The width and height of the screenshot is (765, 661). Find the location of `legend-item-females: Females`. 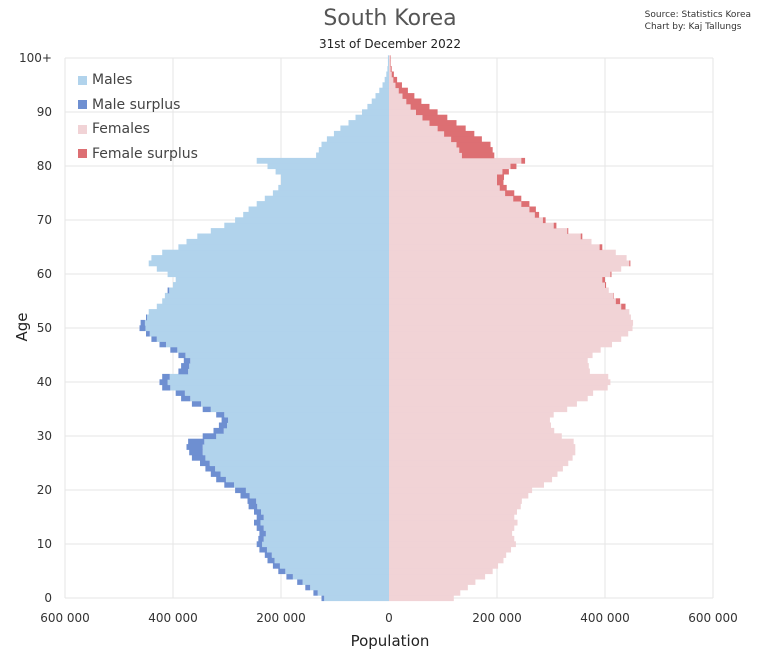

legend-item-females: Females is located at coordinates (138, 129).